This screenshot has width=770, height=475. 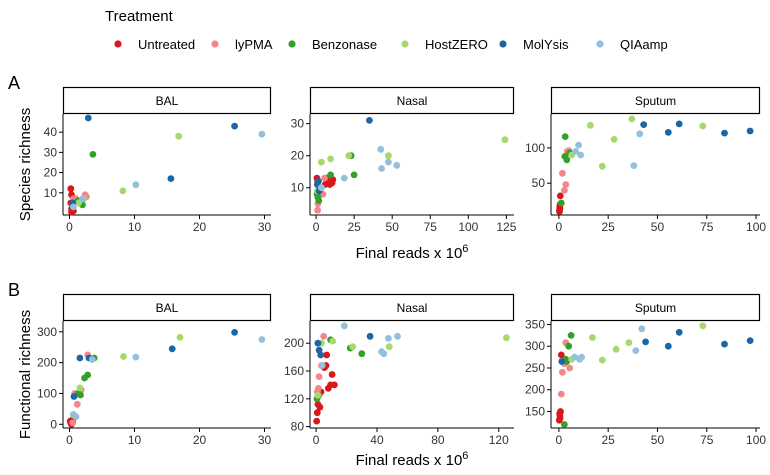 I want to click on facet-strip-label: Nasal, so click(x=412, y=101).